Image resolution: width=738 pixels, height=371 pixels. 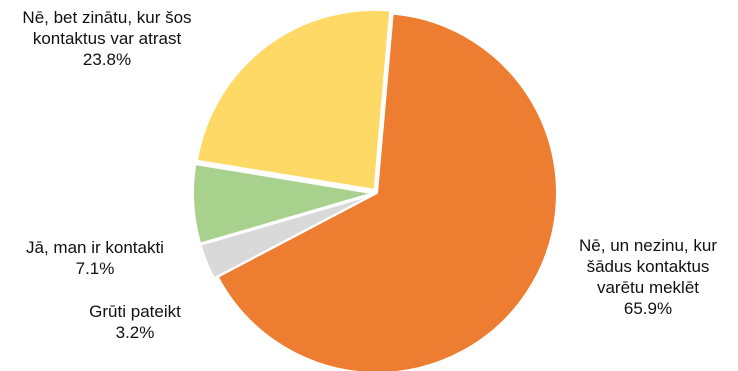 I want to click on slice-value-ne-nezinu: 65.9%, so click(x=648, y=308).